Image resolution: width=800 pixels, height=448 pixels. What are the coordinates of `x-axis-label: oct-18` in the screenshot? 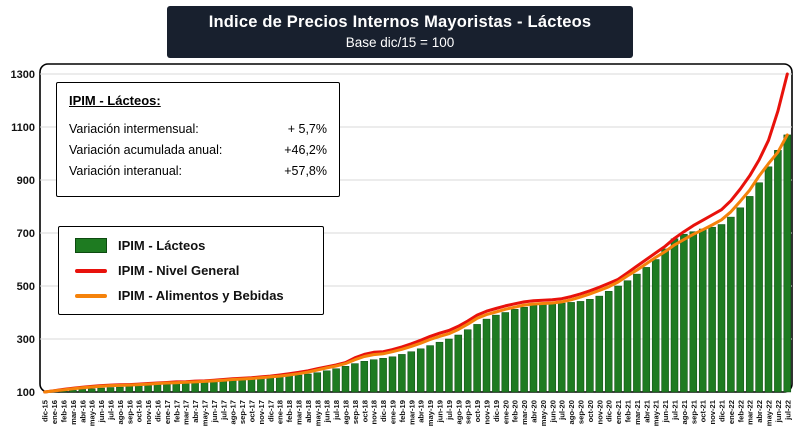 It's located at (364, 411).